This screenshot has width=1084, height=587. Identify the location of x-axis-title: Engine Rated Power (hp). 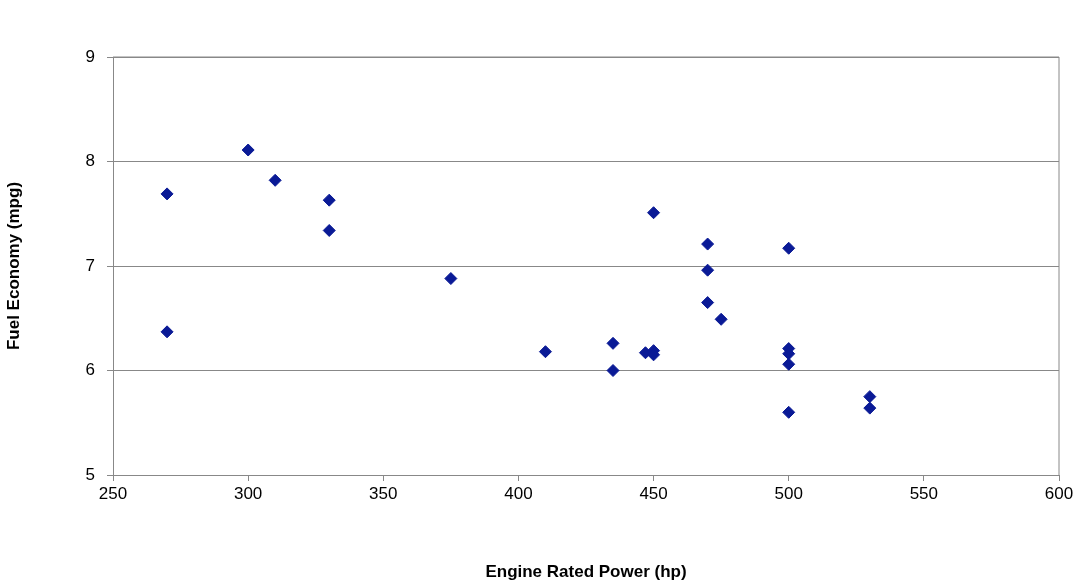
(586, 572).